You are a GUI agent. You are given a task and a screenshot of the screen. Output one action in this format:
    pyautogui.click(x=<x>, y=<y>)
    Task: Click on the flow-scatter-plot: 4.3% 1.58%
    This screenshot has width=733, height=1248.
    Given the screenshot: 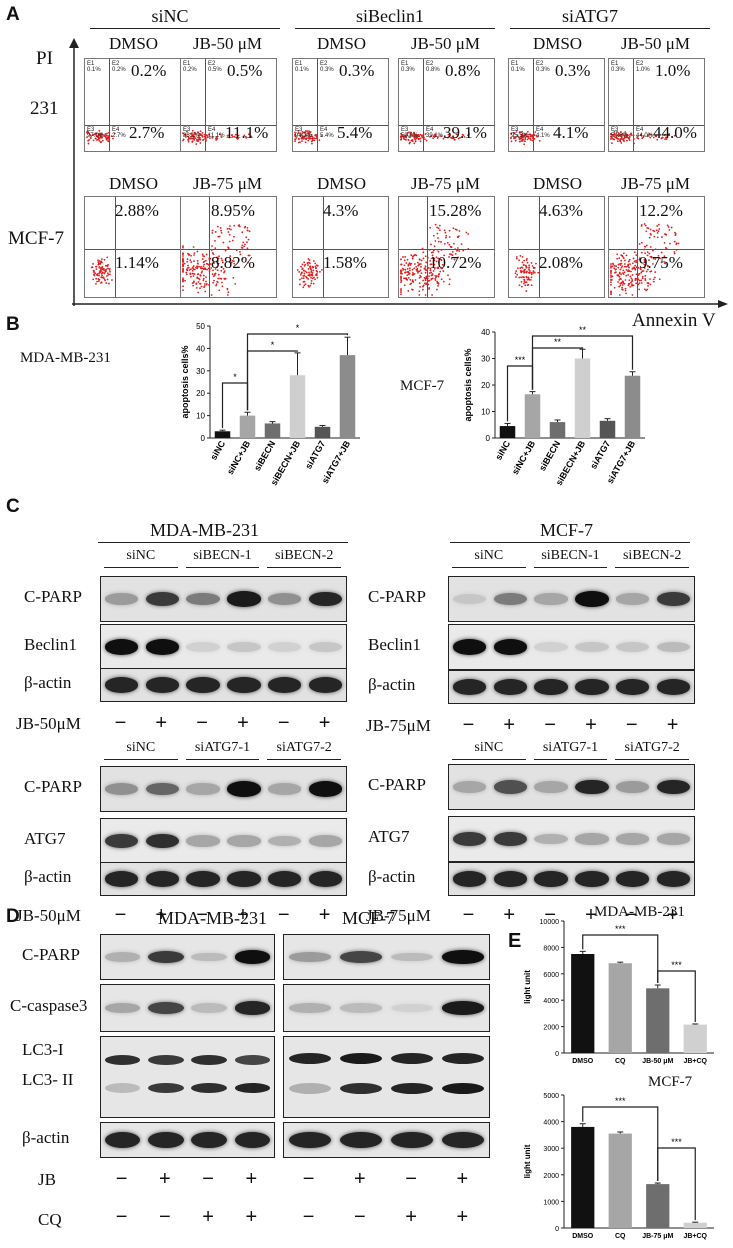 What is the action you would take?
    pyautogui.click(x=340, y=247)
    